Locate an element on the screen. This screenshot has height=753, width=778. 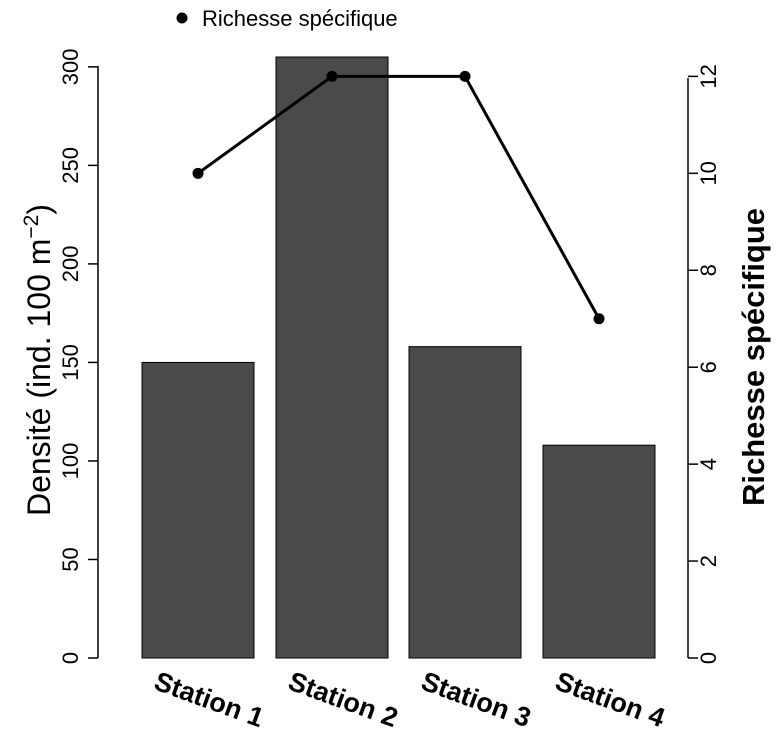
right-tick-label: 4 is located at coordinates (708, 464).